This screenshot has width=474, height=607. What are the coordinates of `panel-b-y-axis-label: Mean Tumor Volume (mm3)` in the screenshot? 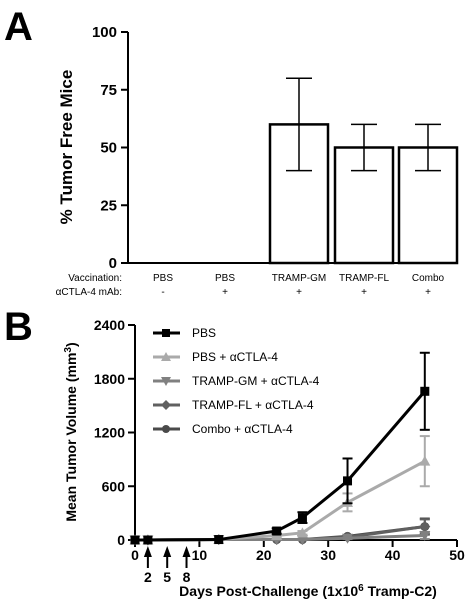 It's located at (71, 431).